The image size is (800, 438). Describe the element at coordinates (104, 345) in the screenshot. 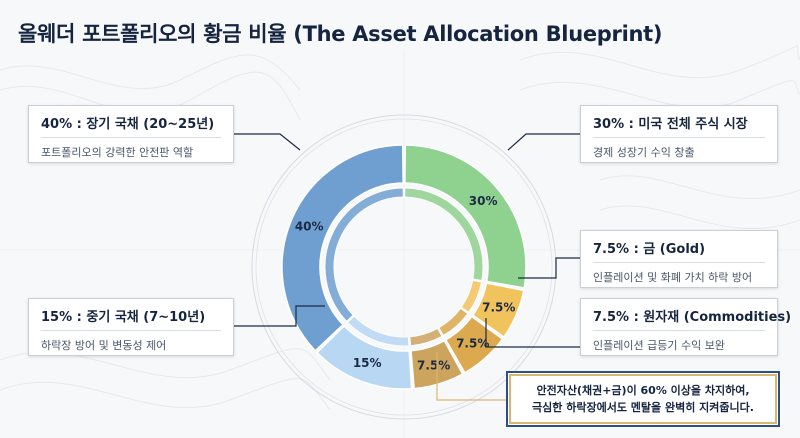

I see `callout-desc: 하락장 방어 및 변동성 제어` at that location.